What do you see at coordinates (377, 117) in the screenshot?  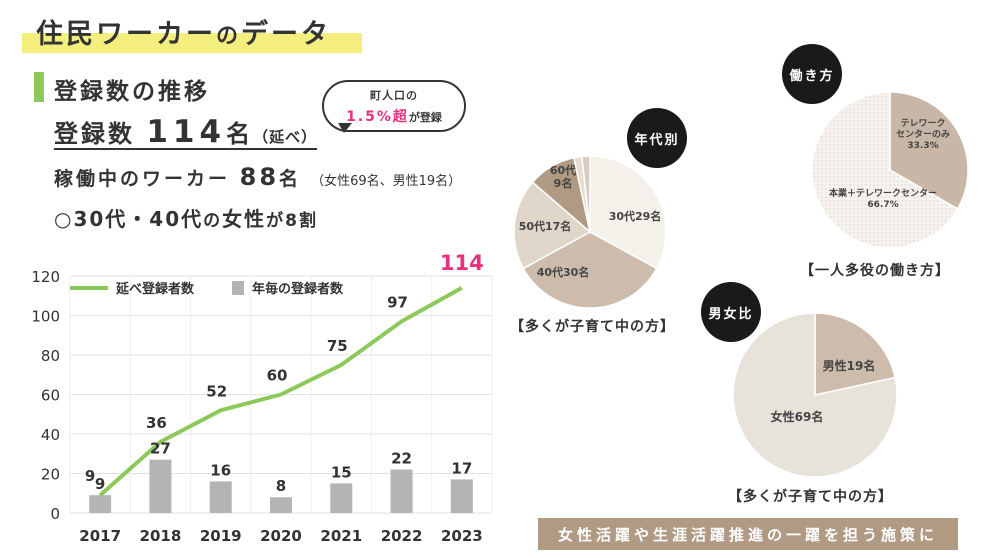 I see `bubble-highlight: 1.5%超` at bounding box center [377, 117].